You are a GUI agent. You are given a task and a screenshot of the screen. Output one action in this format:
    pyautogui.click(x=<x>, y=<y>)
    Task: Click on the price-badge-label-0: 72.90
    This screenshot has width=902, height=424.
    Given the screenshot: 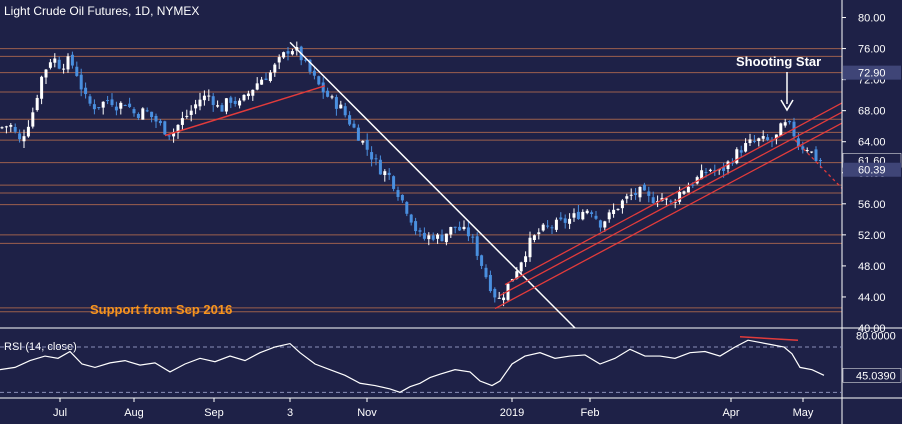 What is the action you would take?
    pyautogui.click(x=872, y=74)
    